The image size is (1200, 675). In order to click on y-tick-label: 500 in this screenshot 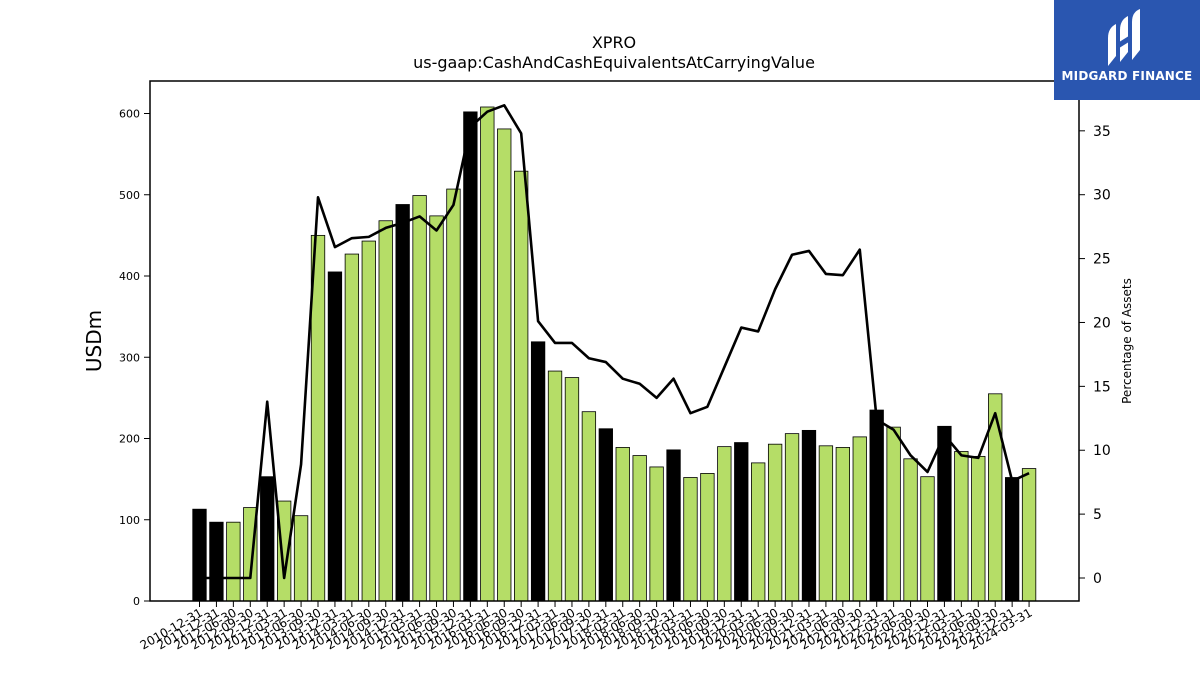, I will do `click(129, 195)`.